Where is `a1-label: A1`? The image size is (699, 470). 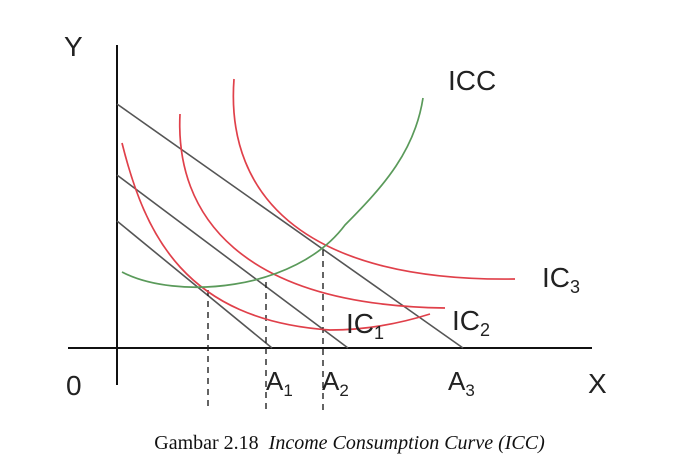
a1-label: A1 is located at coordinates (279, 383).